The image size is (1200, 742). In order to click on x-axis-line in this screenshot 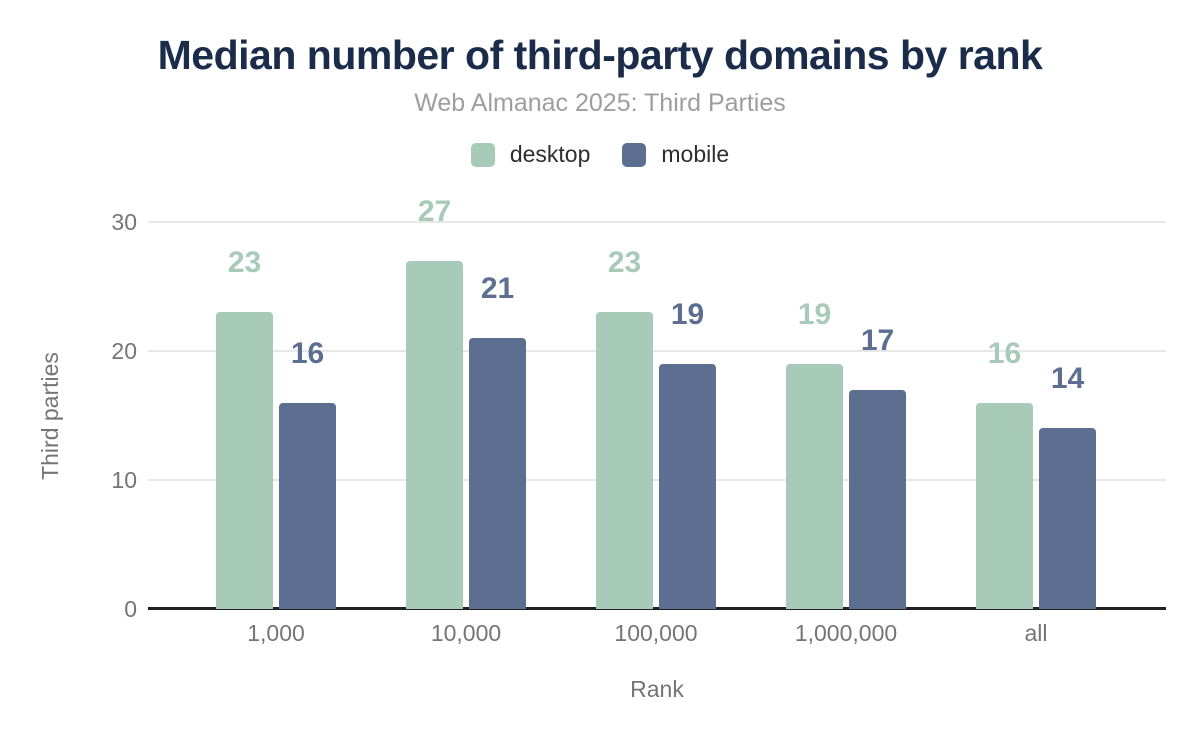, I will do `click(657, 608)`.